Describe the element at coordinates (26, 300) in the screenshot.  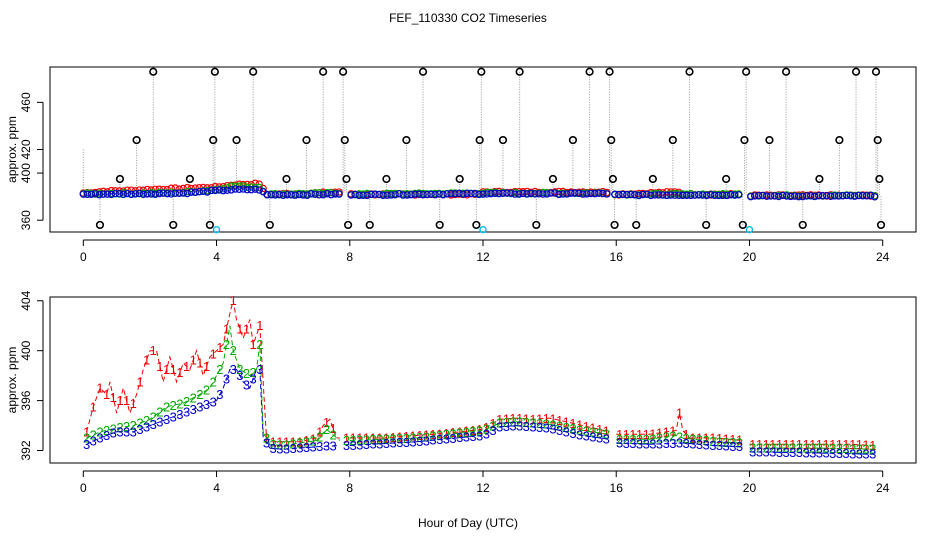
I see `bottom-y-tick-label: 404` at that location.